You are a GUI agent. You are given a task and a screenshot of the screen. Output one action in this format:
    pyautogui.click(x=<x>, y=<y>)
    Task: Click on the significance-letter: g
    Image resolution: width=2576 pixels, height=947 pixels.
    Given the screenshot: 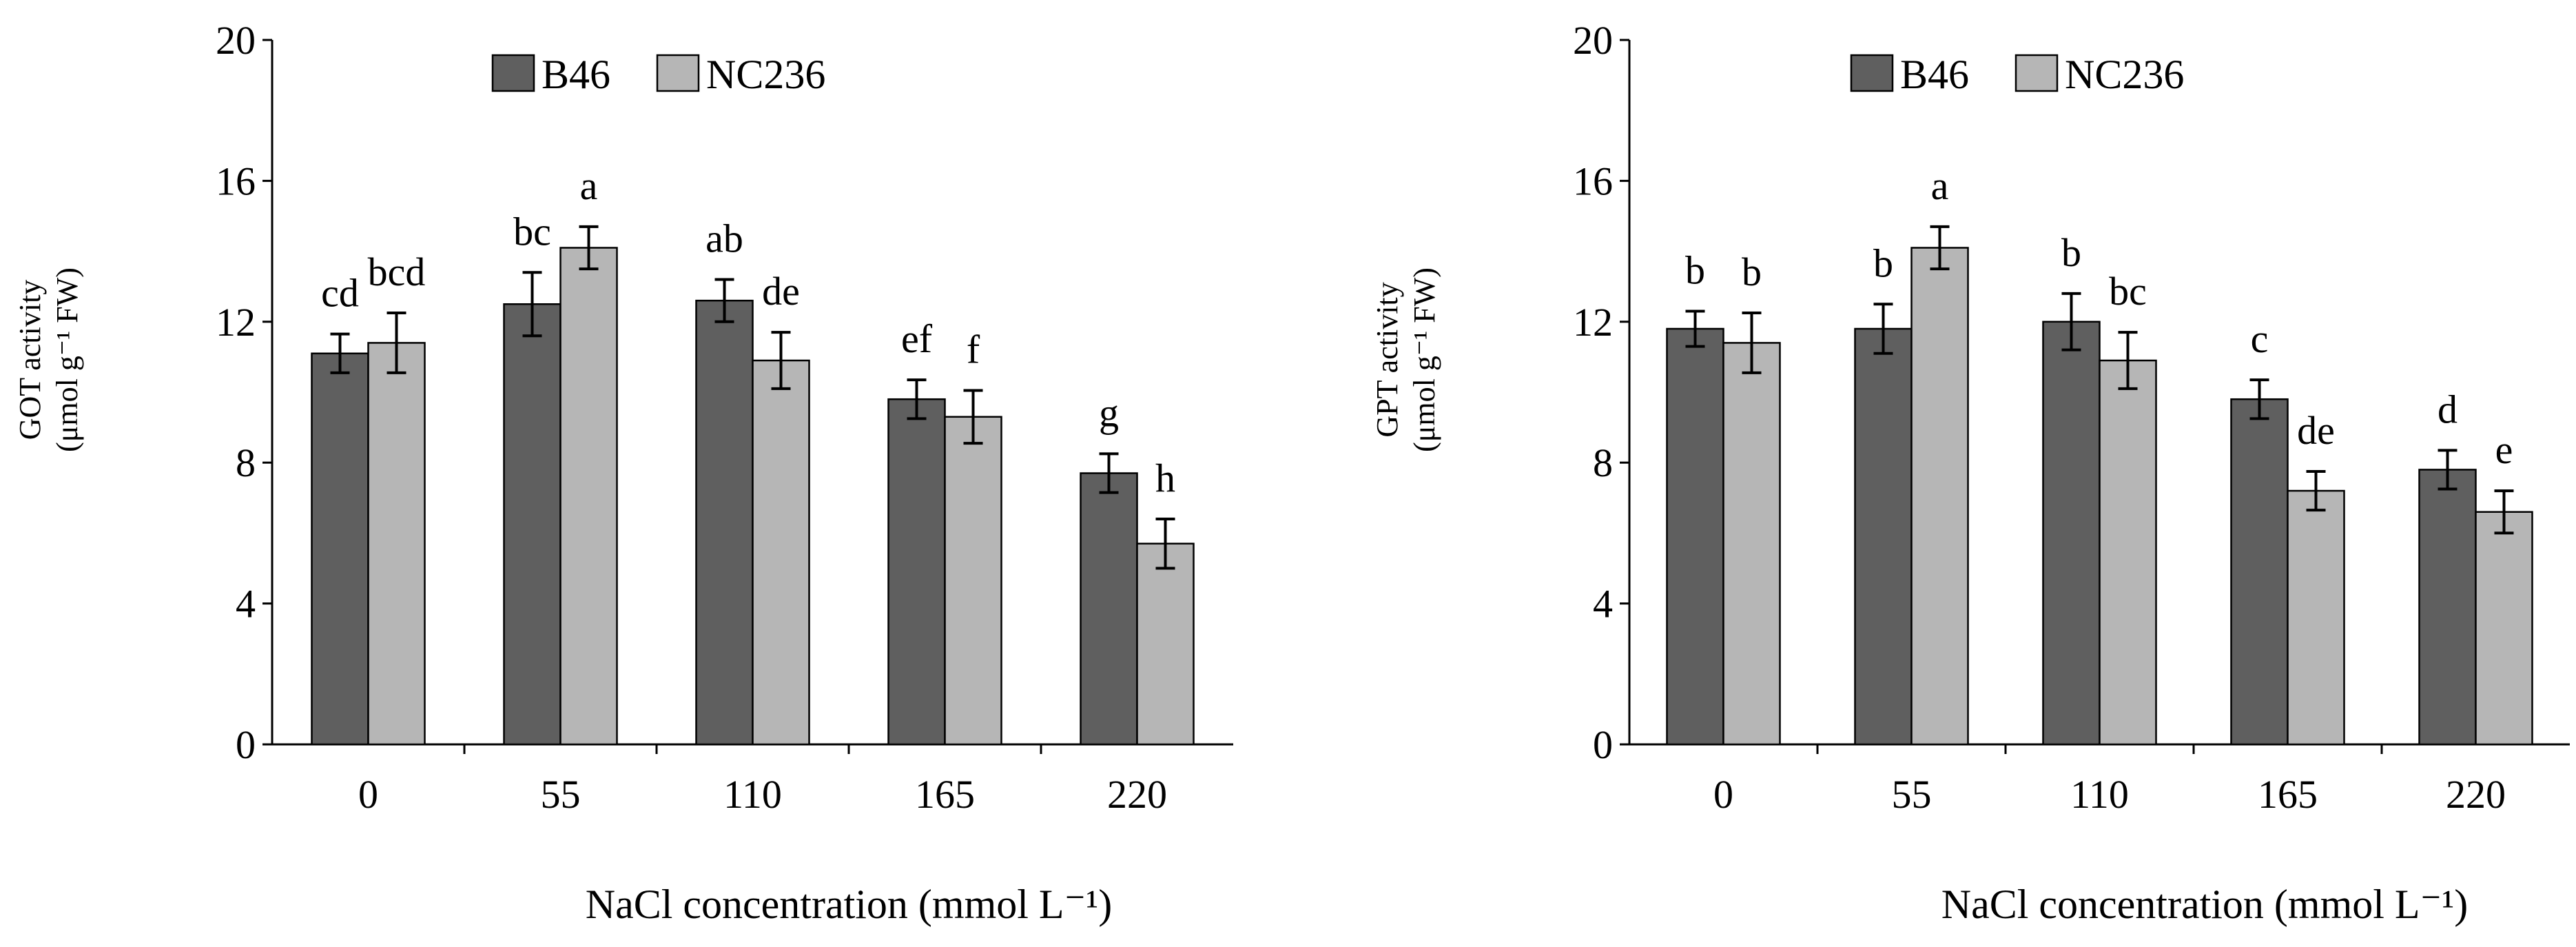 What is the action you would take?
    pyautogui.click(x=1109, y=412)
    